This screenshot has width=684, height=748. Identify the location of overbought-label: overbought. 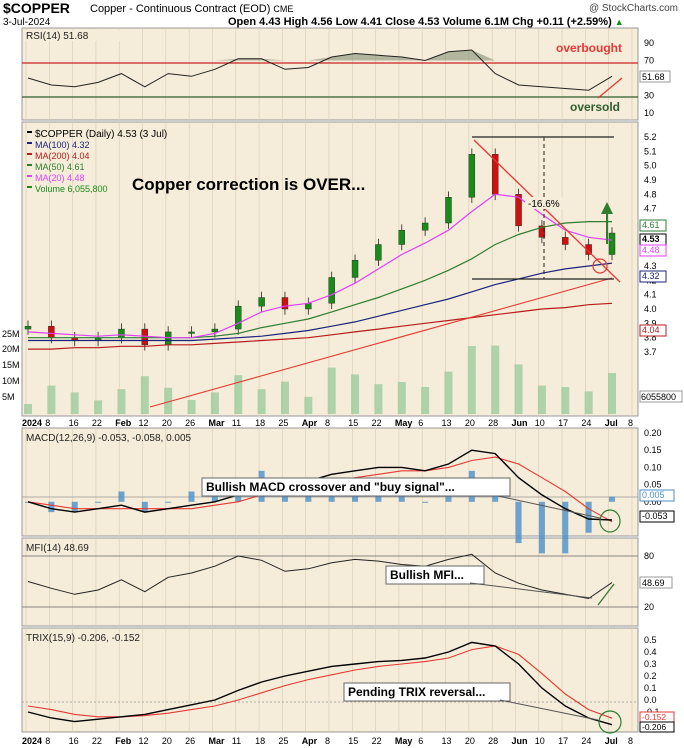
(589, 48).